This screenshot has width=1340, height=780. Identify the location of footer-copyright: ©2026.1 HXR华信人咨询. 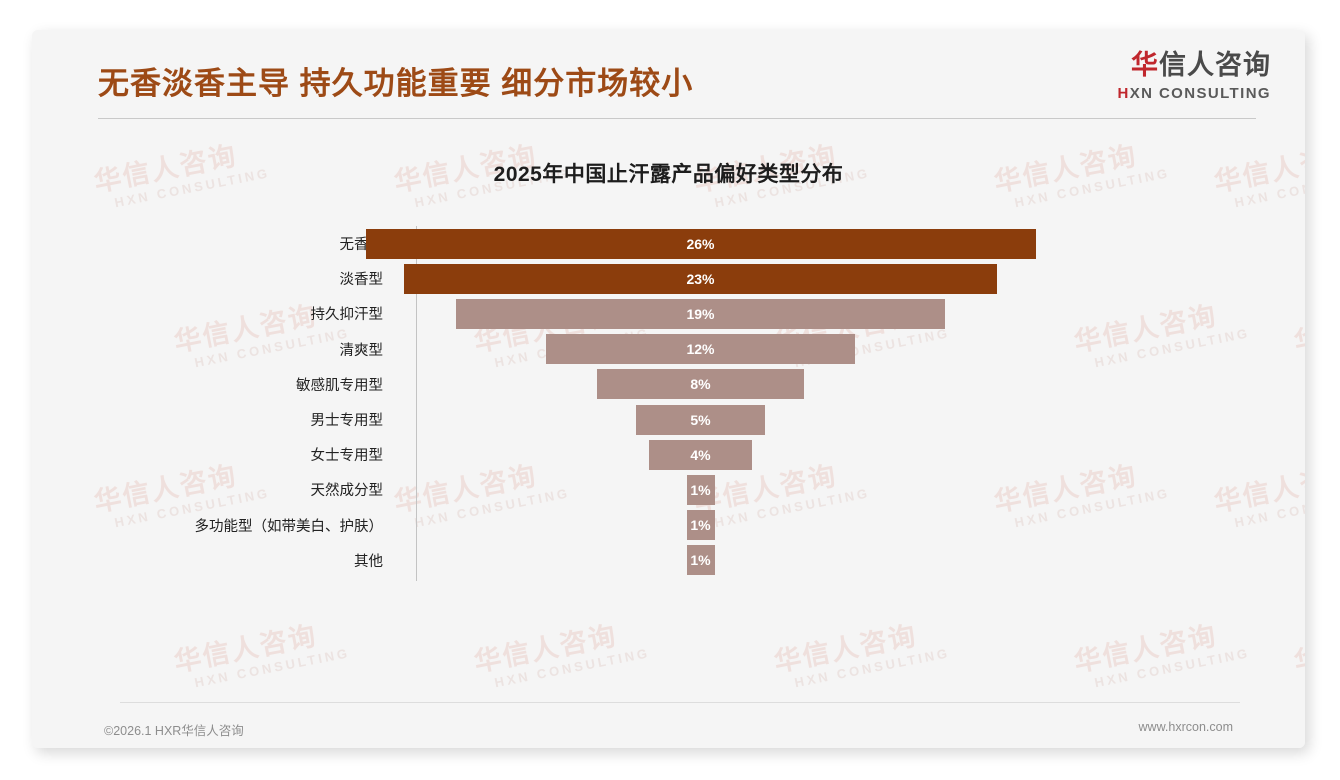
(174, 731).